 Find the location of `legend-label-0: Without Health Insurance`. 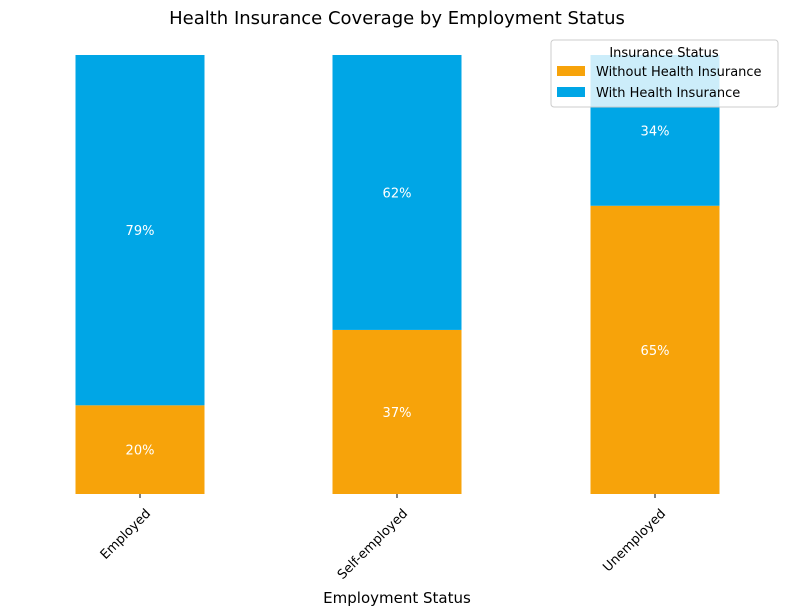

legend-label-0: Without Health Insurance is located at coordinates (679, 72).